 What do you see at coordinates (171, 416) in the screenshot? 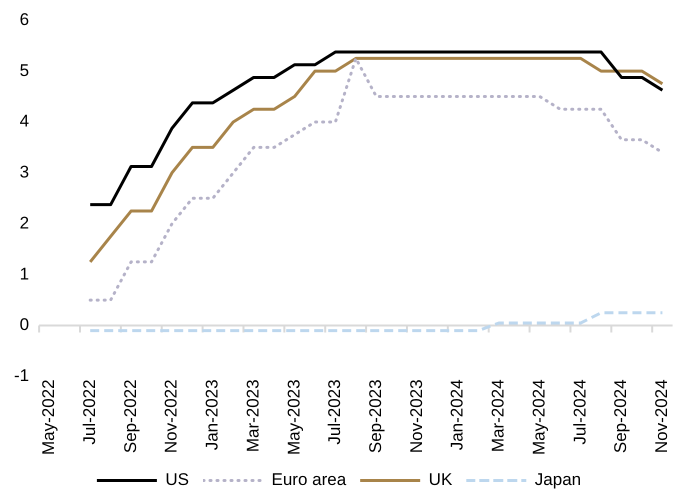
I see `x-tick-label: Nov-2022` at bounding box center [171, 416].